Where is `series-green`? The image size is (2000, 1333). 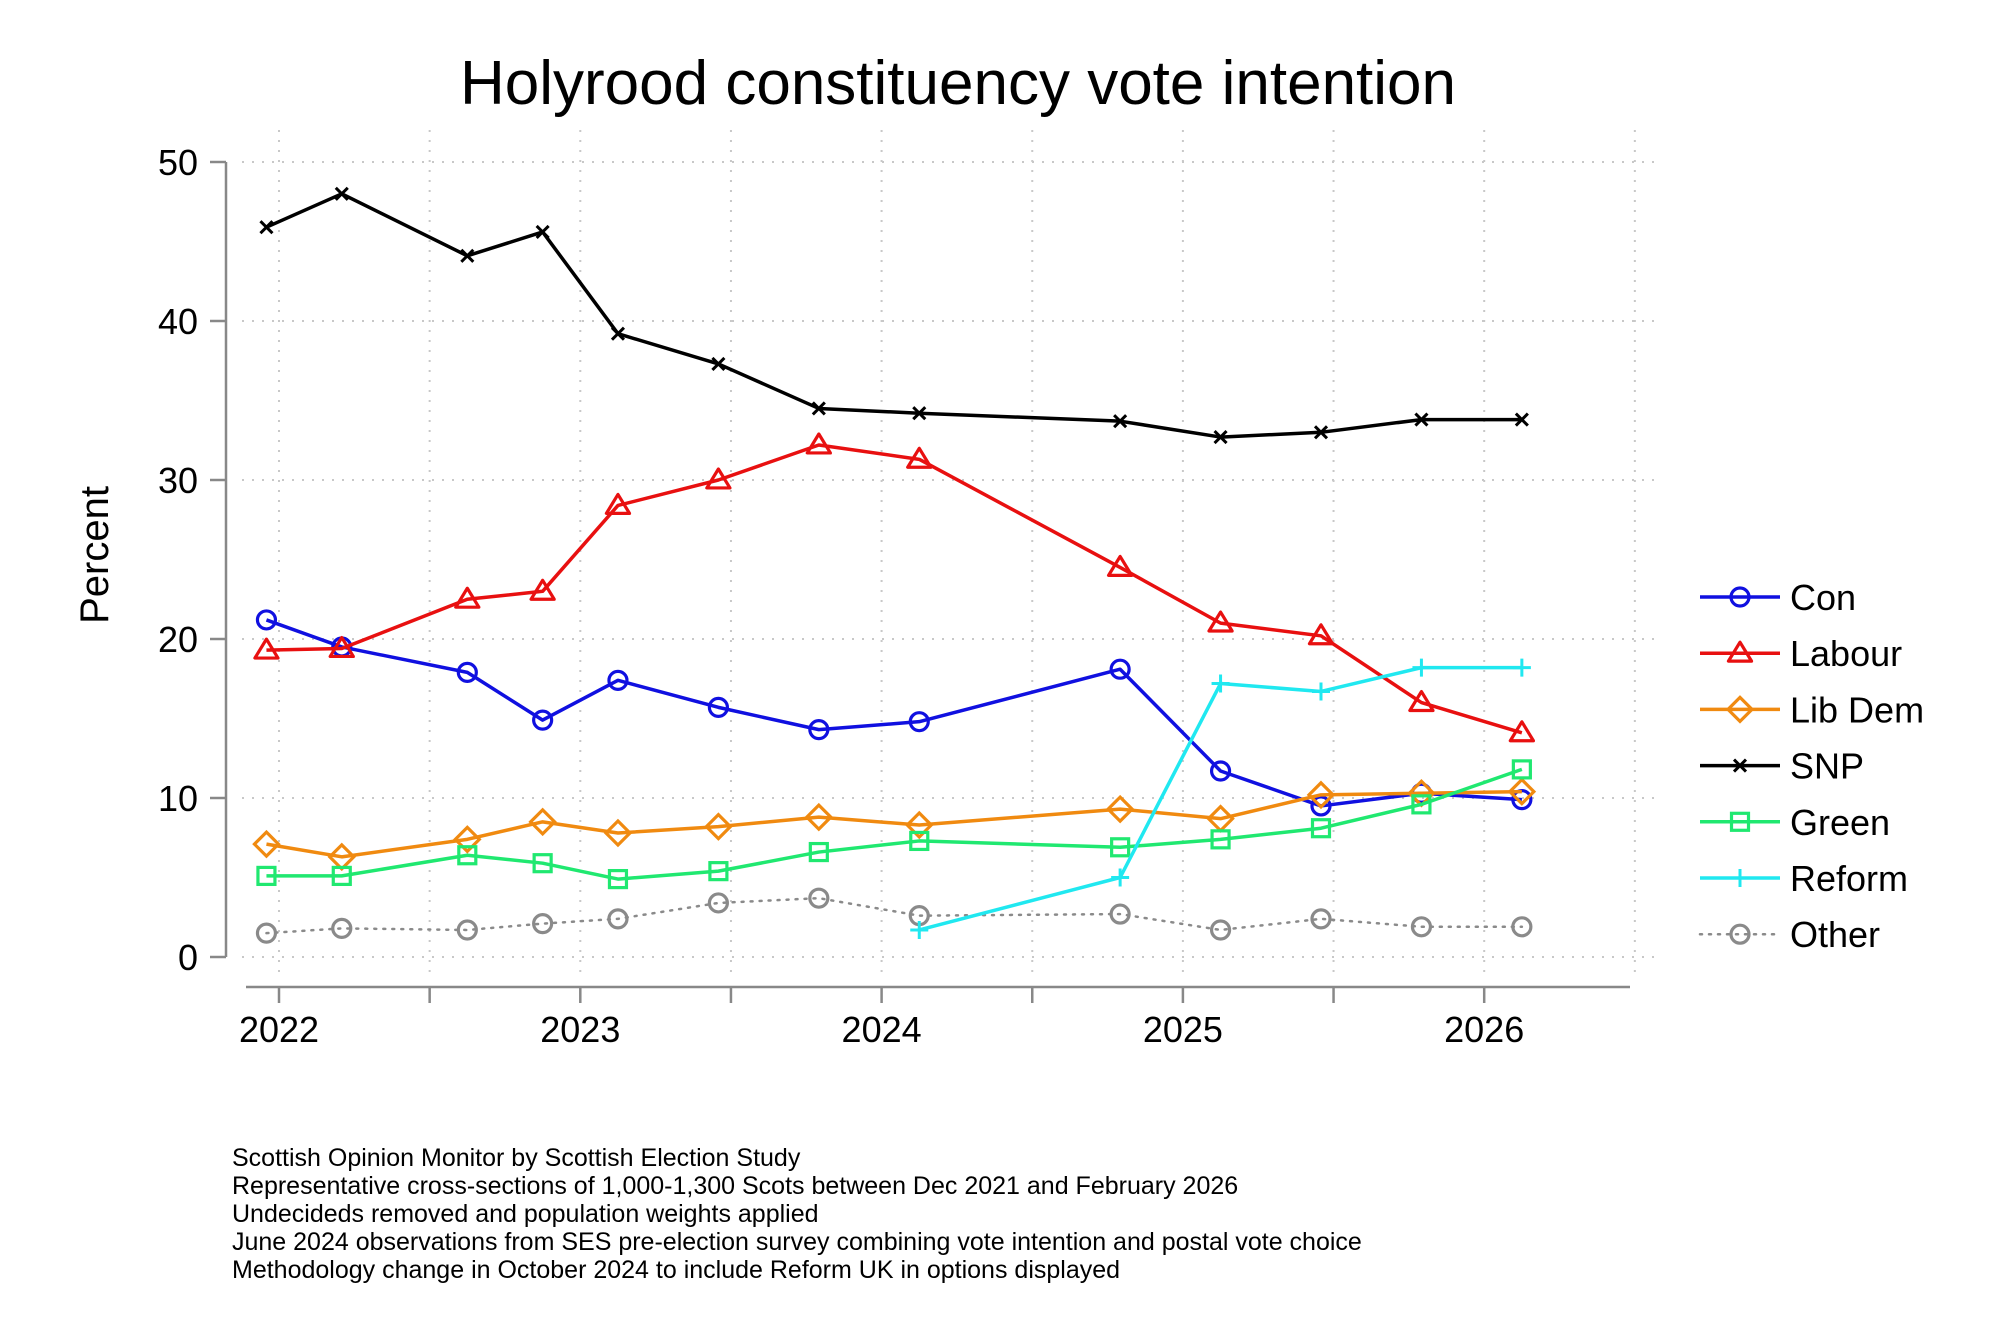
series-green is located at coordinates (894, 824).